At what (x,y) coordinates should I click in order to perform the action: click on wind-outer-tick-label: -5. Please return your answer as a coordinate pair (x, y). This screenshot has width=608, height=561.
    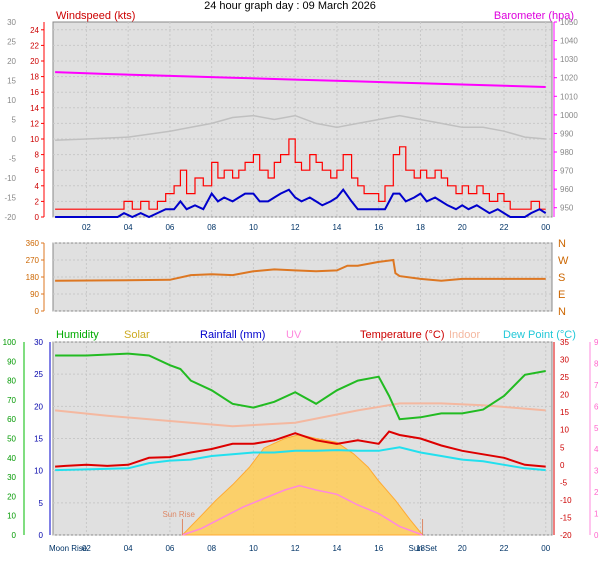
    Looking at the image, I should click on (13, 159).